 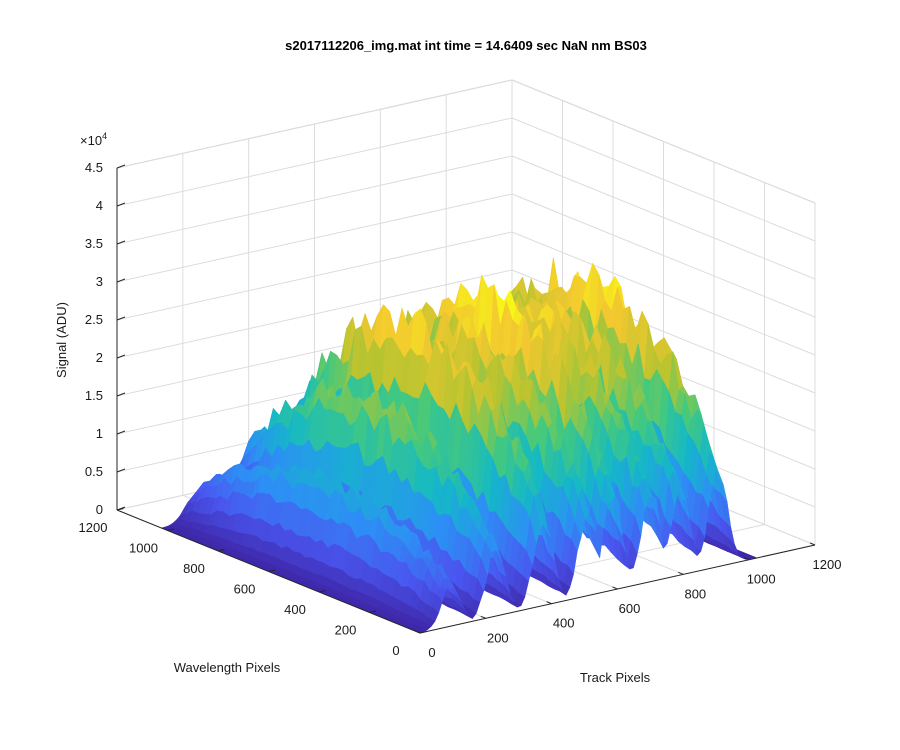 I want to click on x-tick-label: 400, so click(x=564, y=623).